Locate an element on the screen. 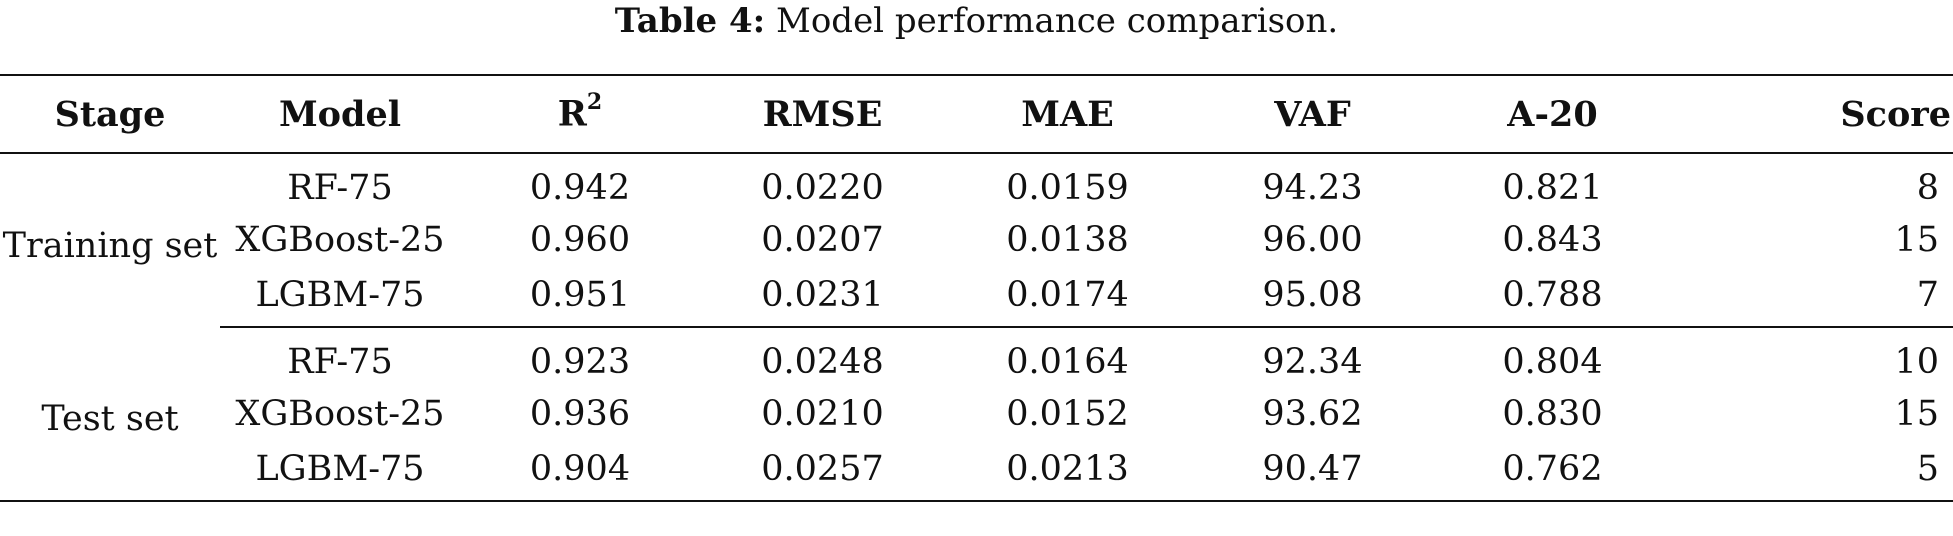  cell-mae: 0.0174 is located at coordinates (1067, 298).